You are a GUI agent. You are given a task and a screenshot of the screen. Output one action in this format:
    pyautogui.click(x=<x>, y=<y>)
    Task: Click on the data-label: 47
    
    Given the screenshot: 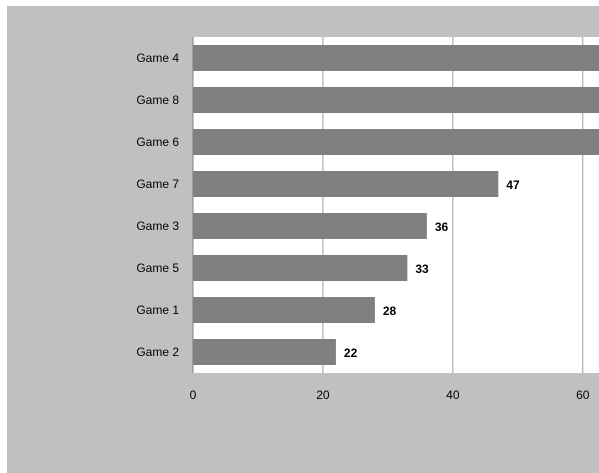 What is the action you would take?
    pyautogui.click(x=513, y=185)
    